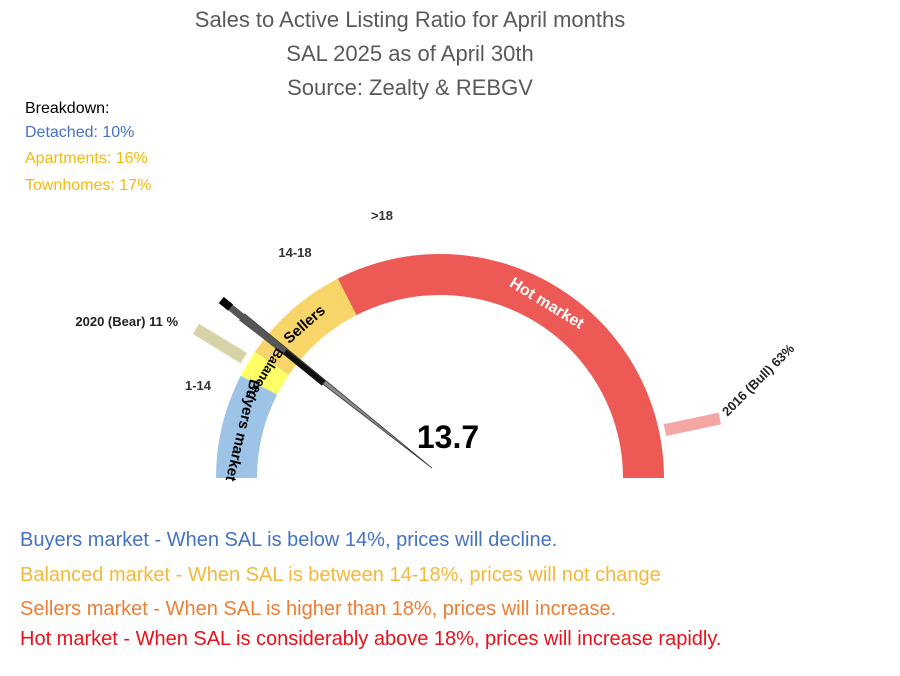  I want to click on gauge-needle-group, so click(325, 382).